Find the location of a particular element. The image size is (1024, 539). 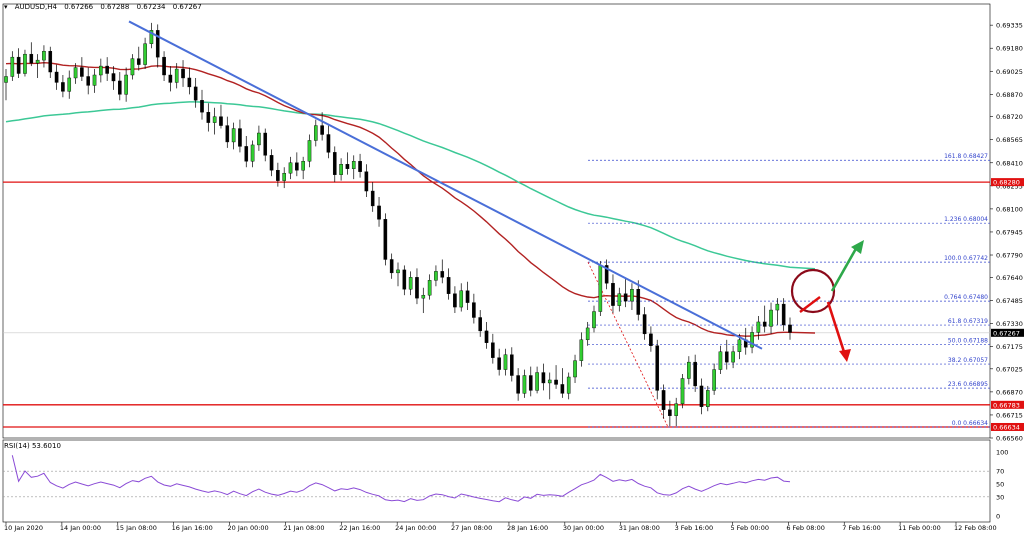

rsi-axis-label: 50 is located at coordinates (1000, 485).